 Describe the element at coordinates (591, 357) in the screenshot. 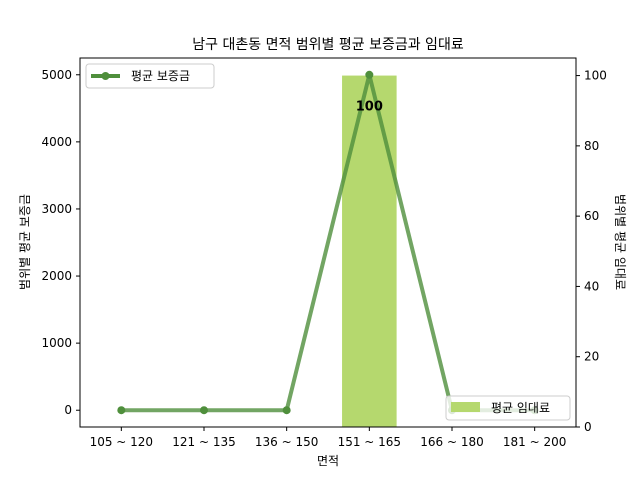

I see `y-right-tick-label-2: 20` at that location.